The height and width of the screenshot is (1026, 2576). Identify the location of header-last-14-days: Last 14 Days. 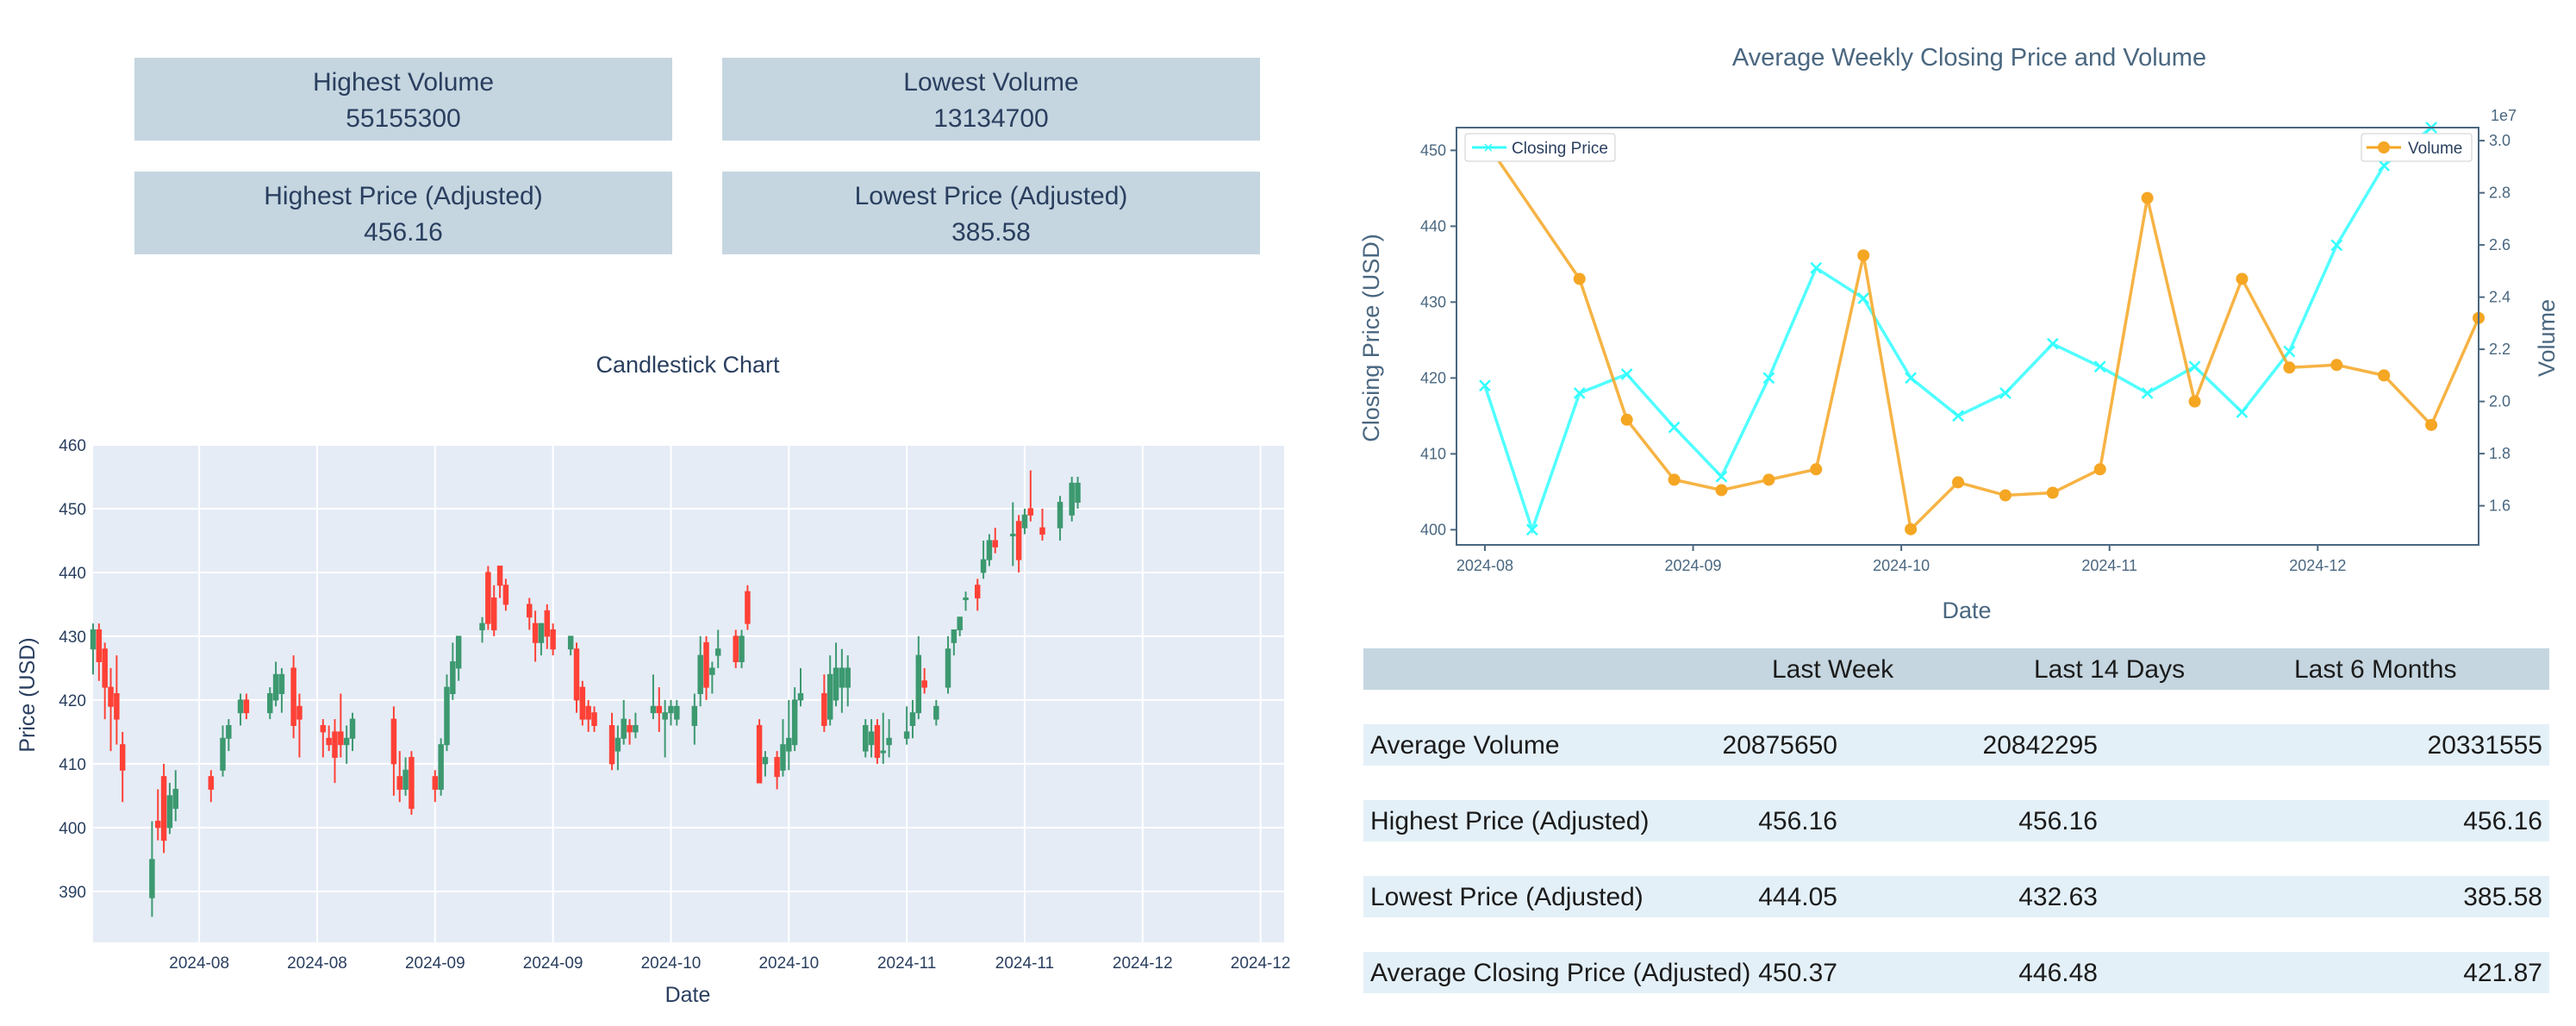
(2110, 670).